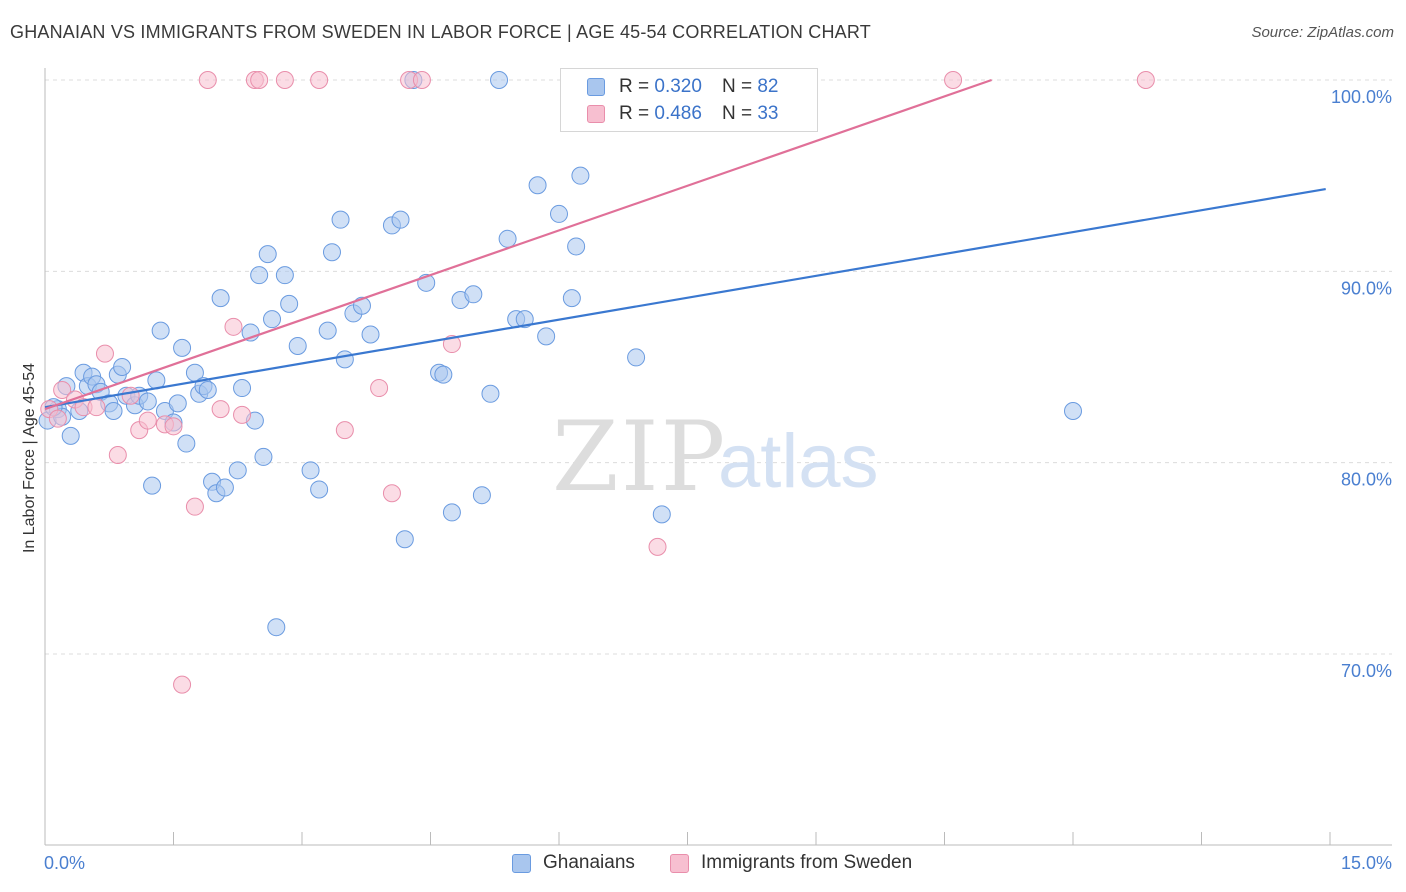 This screenshot has width=1406, height=892. I want to click on x-tick-label-max: 15.0%, so click(1366, 863).